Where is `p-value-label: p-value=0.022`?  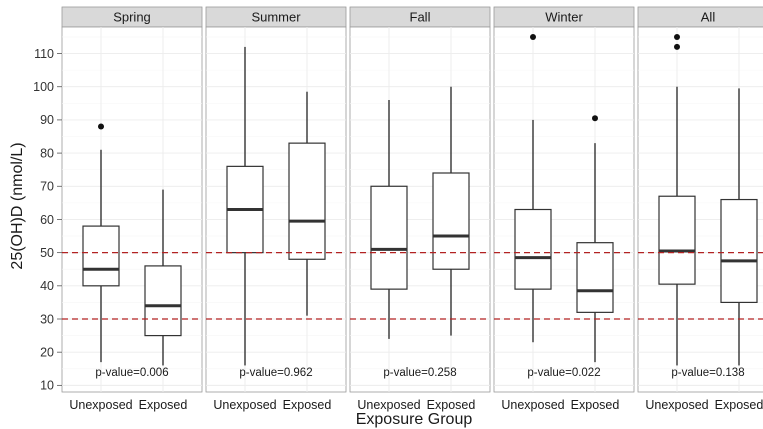
p-value-label: p-value=0.022 is located at coordinates (563, 373).